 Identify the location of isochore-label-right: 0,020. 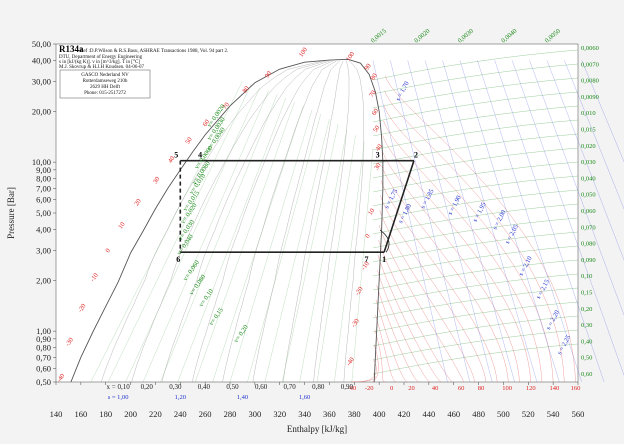
(588, 146).